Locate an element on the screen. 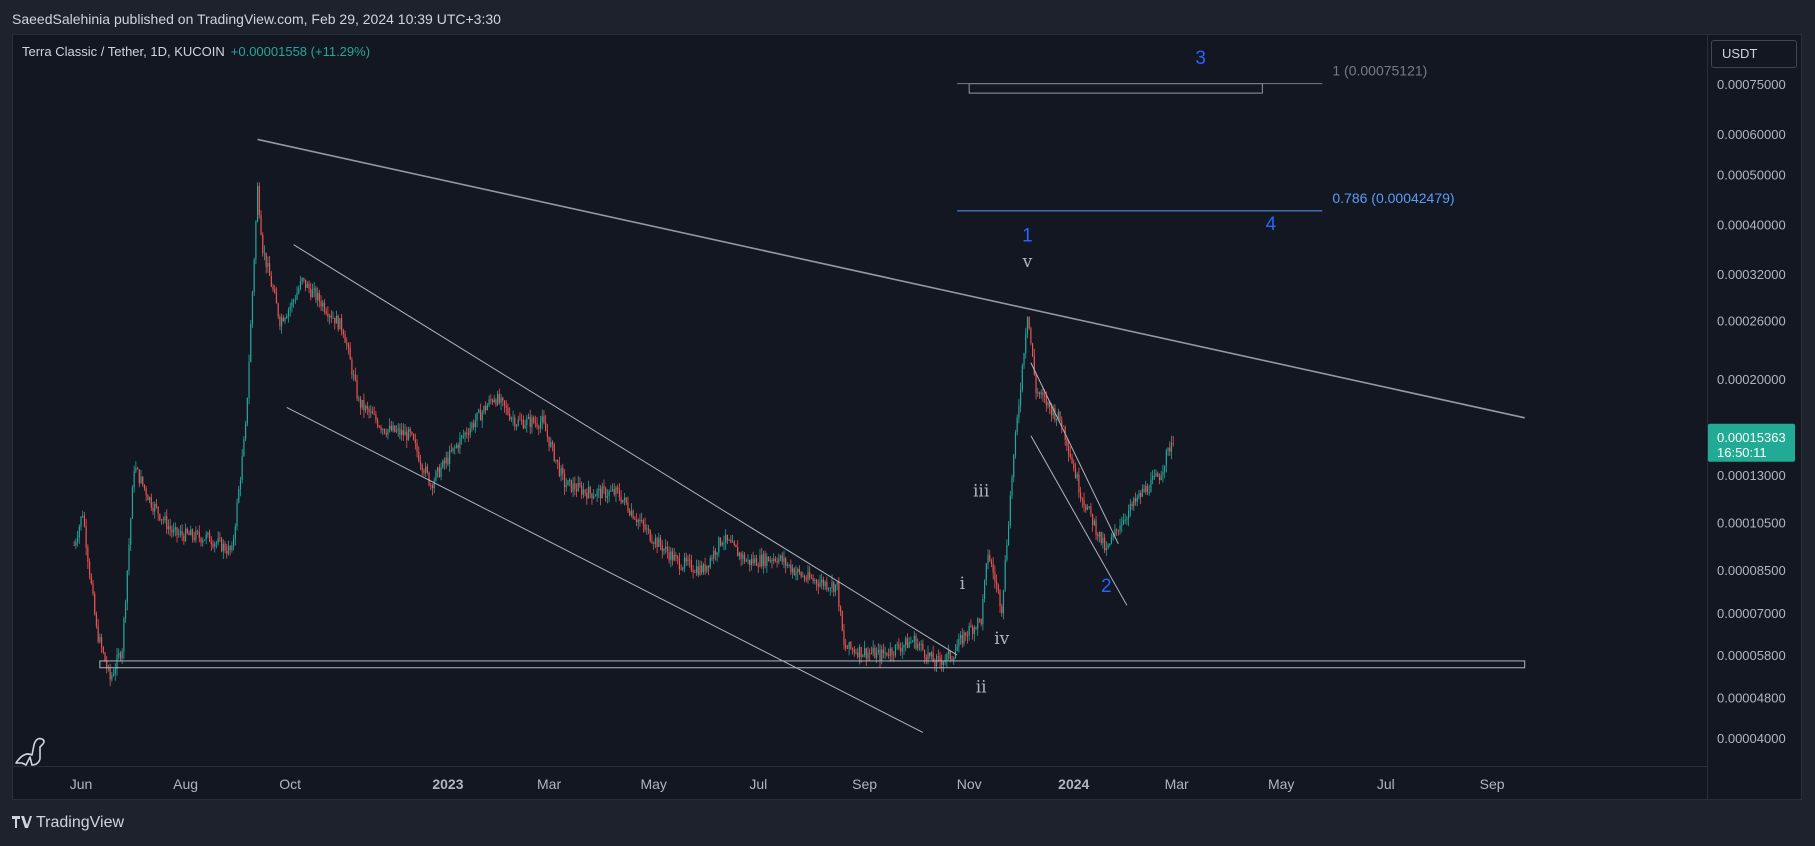 The image size is (1815, 846). dino-icon is located at coordinates (30, 751).